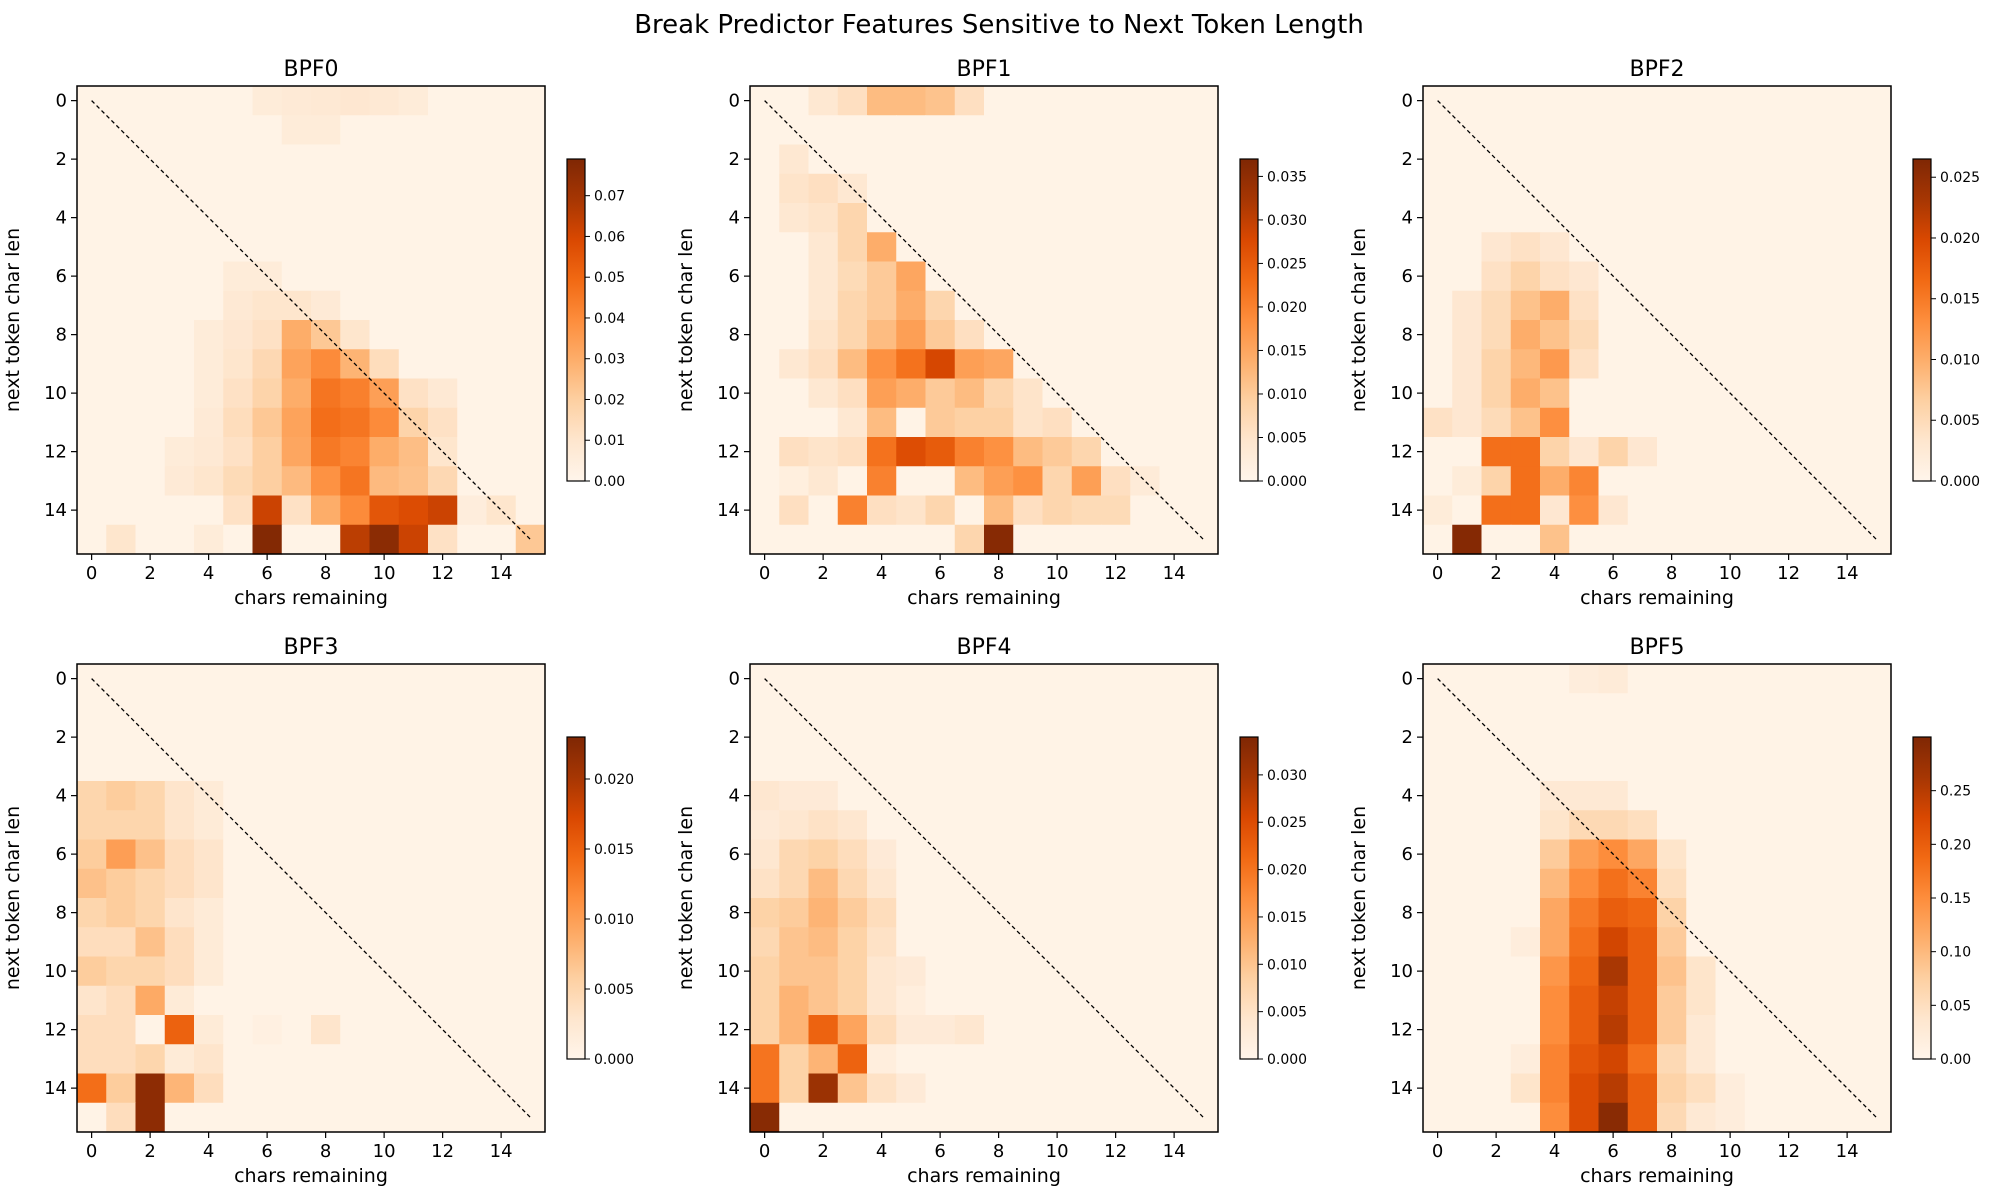 The image size is (1999, 1204). Describe the element at coordinates (325, 573) in the screenshot. I see `x-tick-label: 8` at that location.